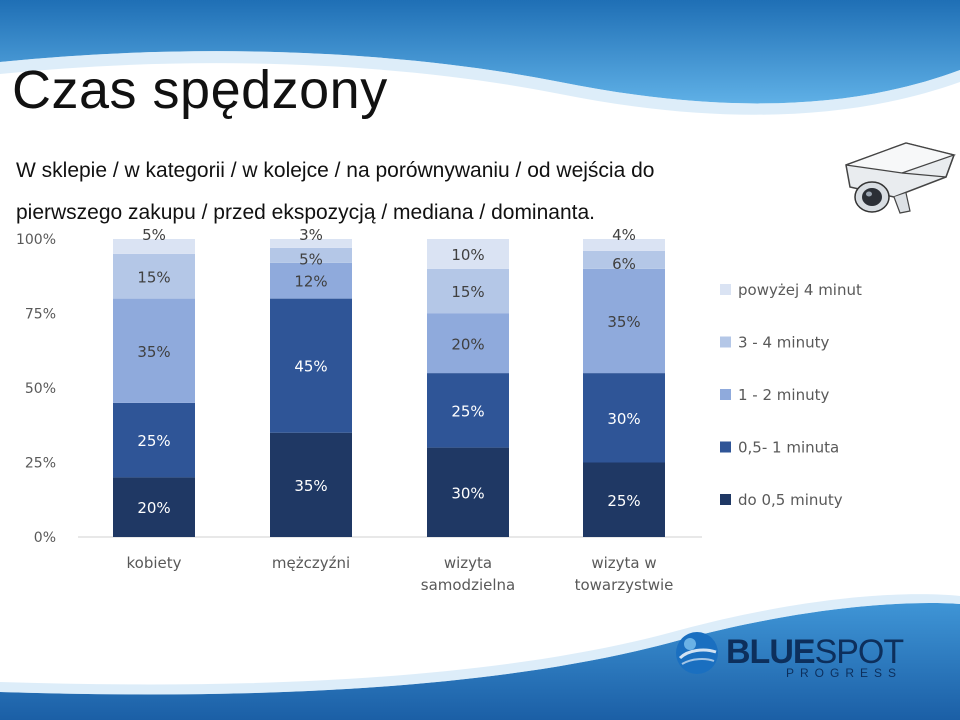 The image size is (960, 720). Describe the element at coordinates (40, 389) in the screenshot. I see `y-tick-label: 50%` at that location.